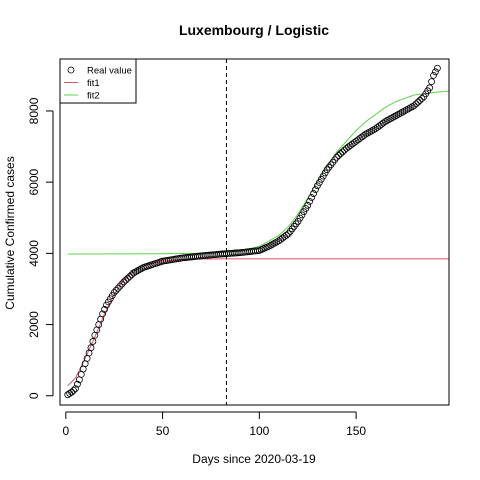 The image size is (480, 480). Describe the element at coordinates (10, 232) in the screenshot. I see `y-axis-label: Cumulative Confirmed cases` at that location.